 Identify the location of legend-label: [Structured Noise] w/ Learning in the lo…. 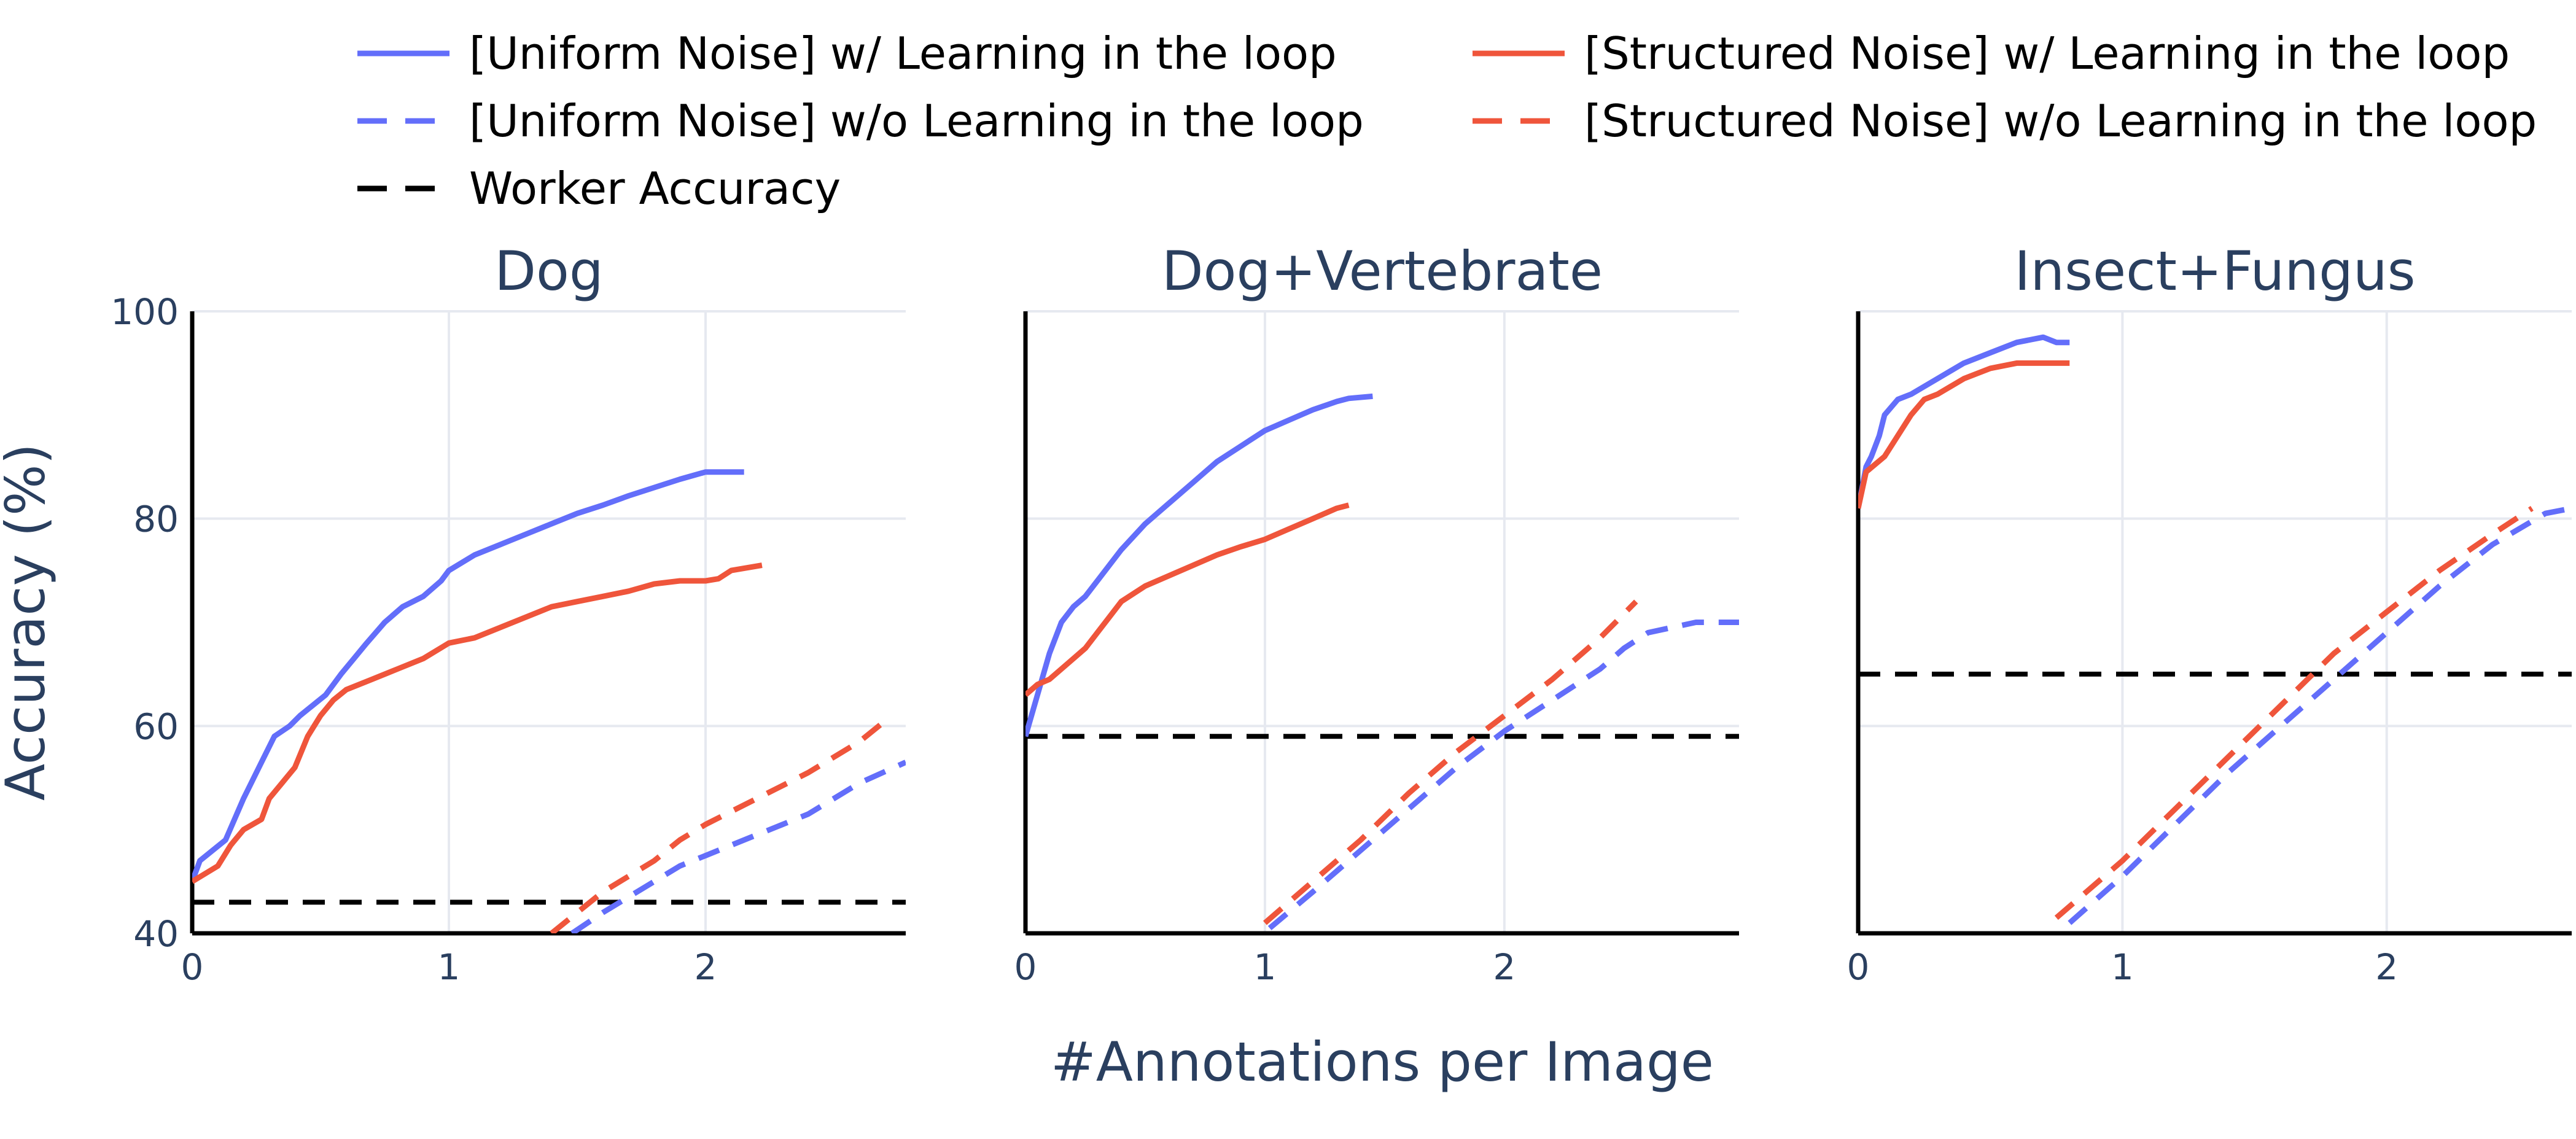
(2047, 53).